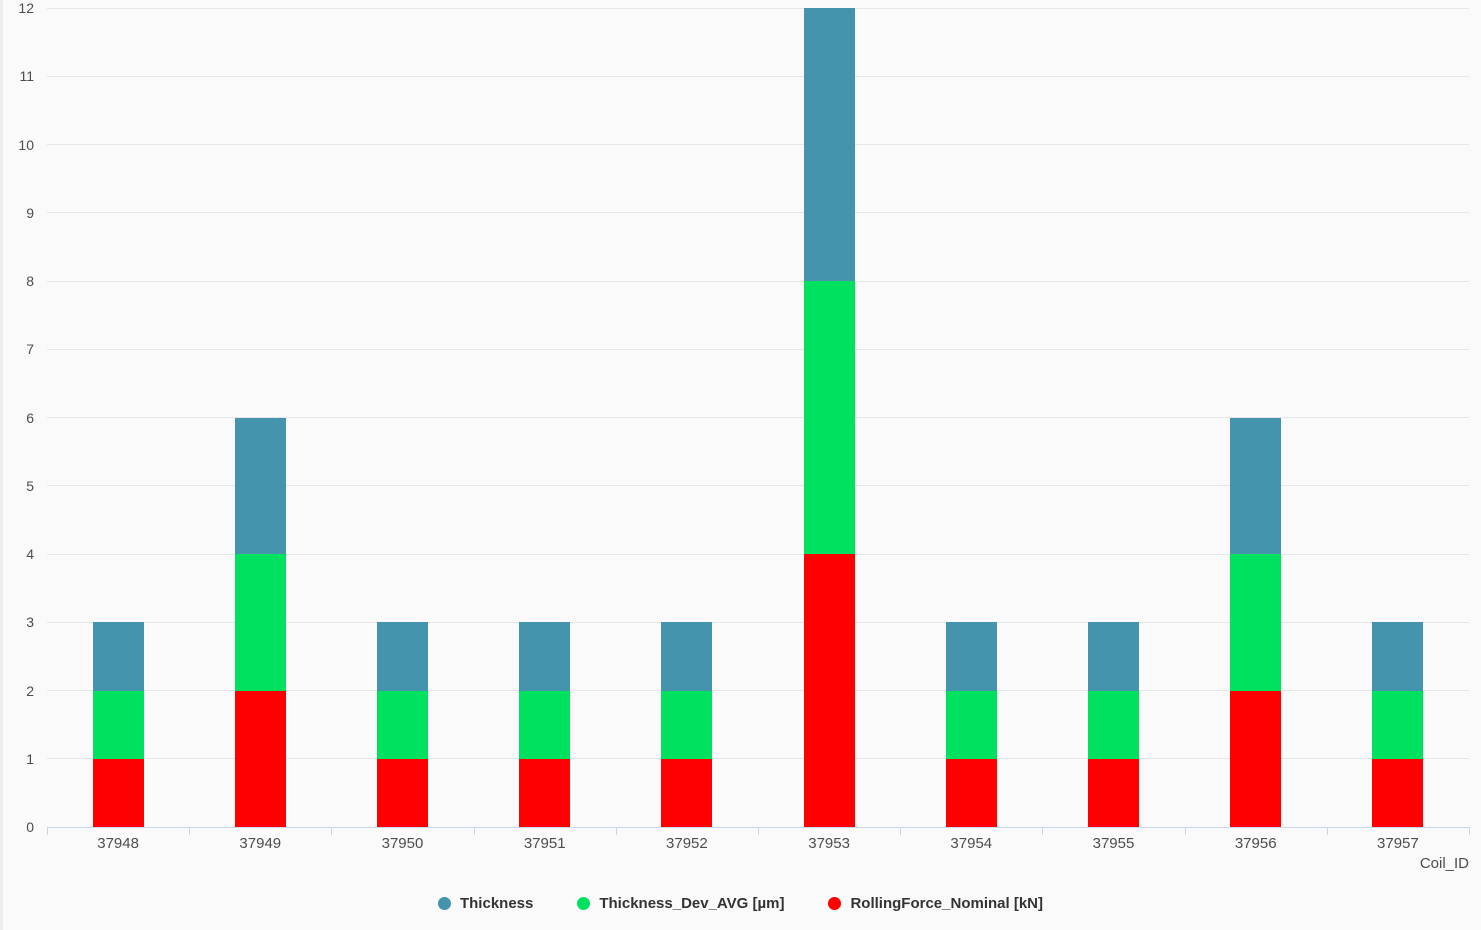 The width and height of the screenshot is (1481, 930). What do you see at coordinates (30, 690) in the screenshot?
I see `y-axis-label: 2` at bounding box center [30, 690].